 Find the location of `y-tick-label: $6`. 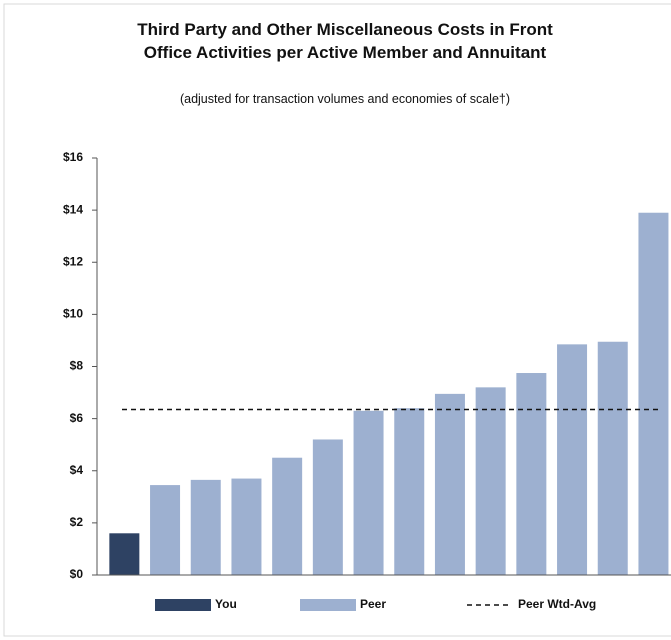

y-tick-label: $6 is located at coordinates (77, 418).